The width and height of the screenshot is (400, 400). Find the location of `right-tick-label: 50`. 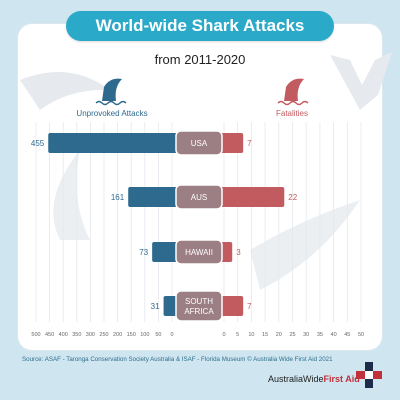

right-tick-label: 50 is located at coordinates (361, 335).